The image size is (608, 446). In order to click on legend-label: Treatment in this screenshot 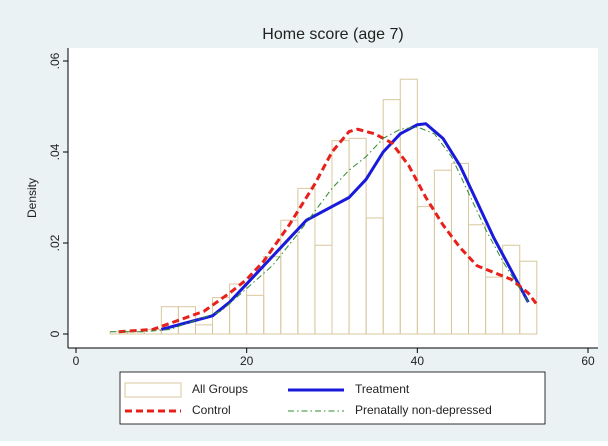, I will do `click(382, 389)`.